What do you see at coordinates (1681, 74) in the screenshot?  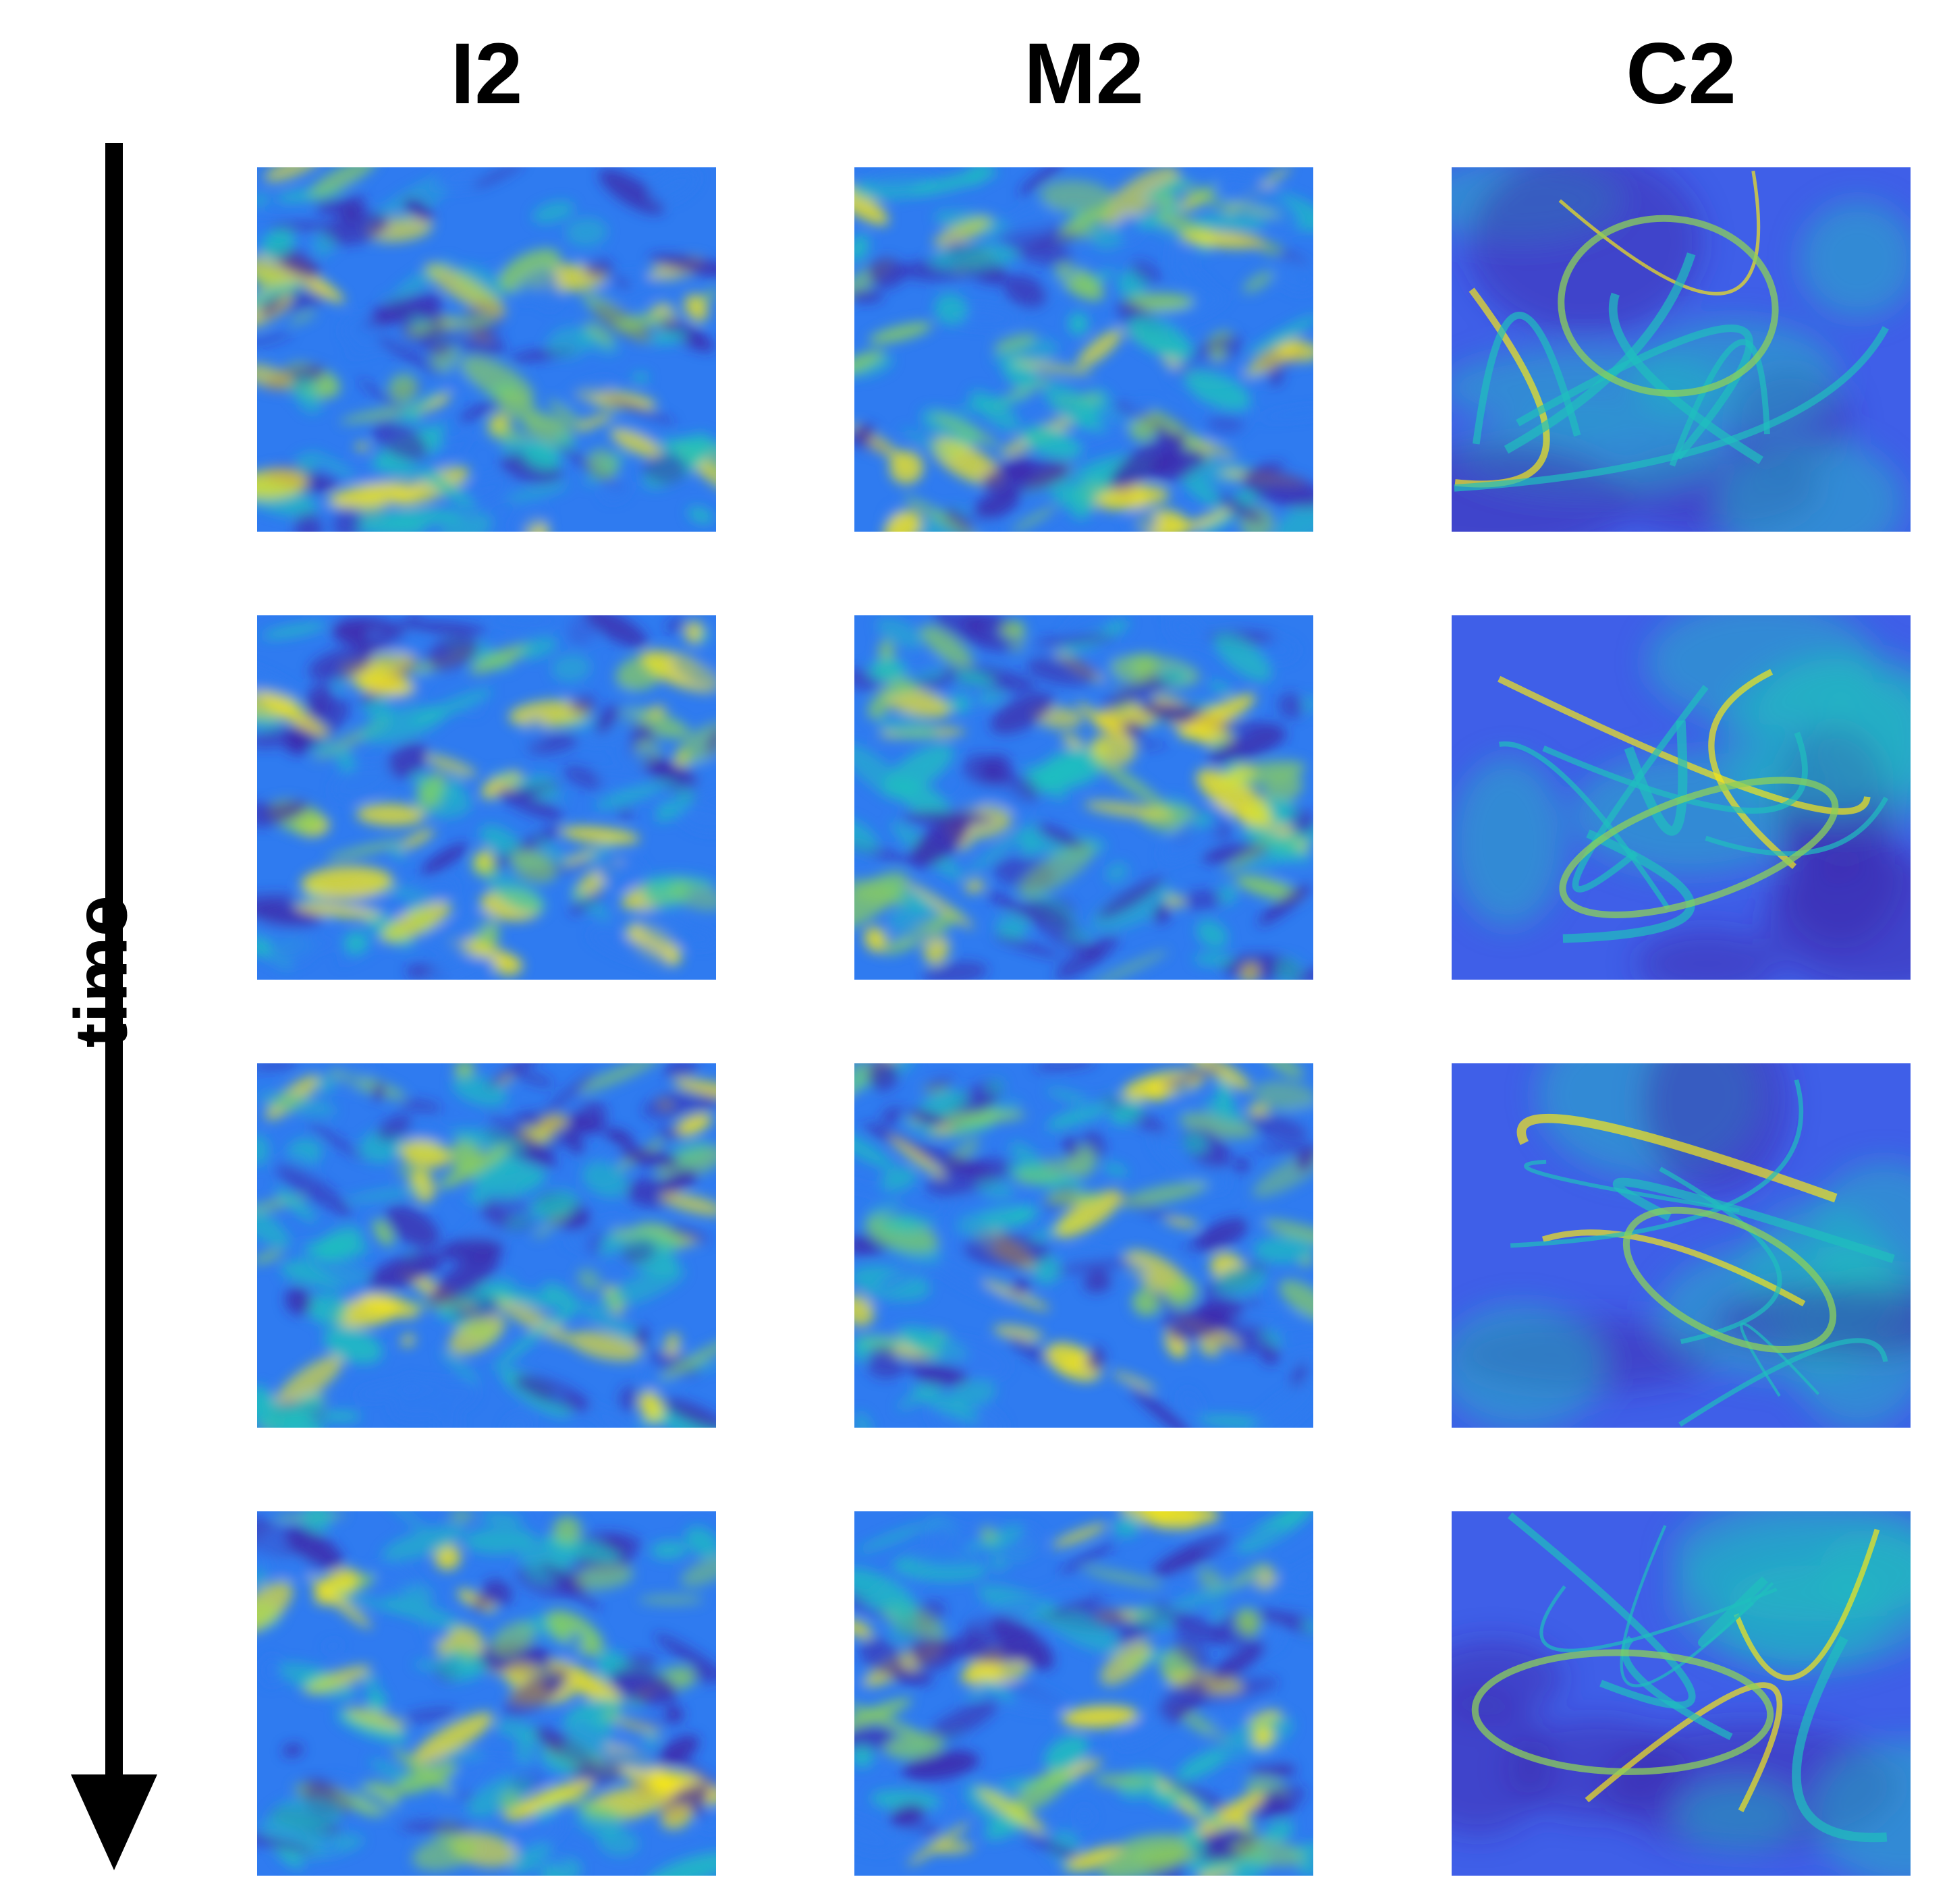 I see `column-title-c2: C2` at bounding box center [1681, 74].